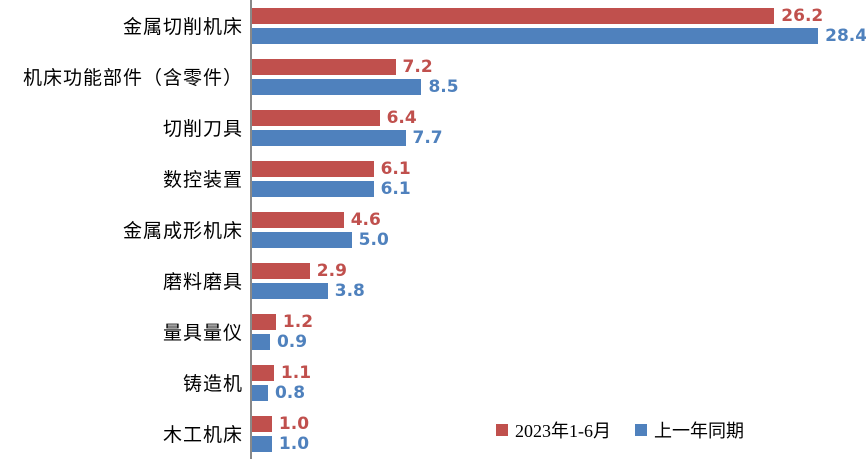 The width and height of the screenshot is (866, 459). I want to click on bar-group: 2.9 3.8, so click(558, 280).